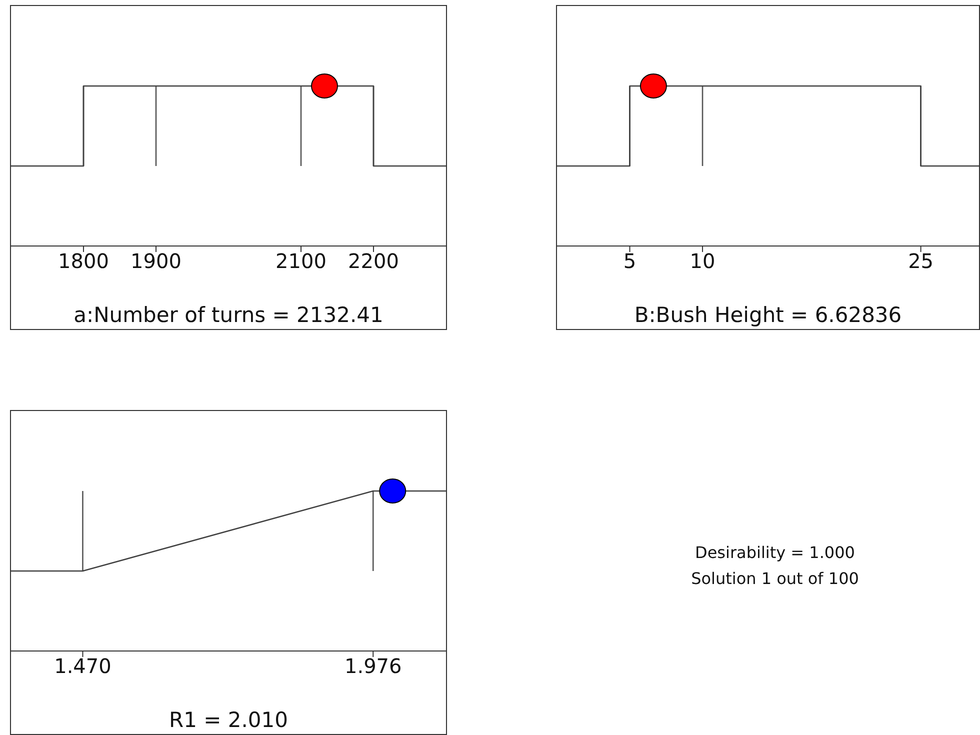 The image size is (980, 735). I want to click on text: Solution 1 out of 100, so click(775, 579).